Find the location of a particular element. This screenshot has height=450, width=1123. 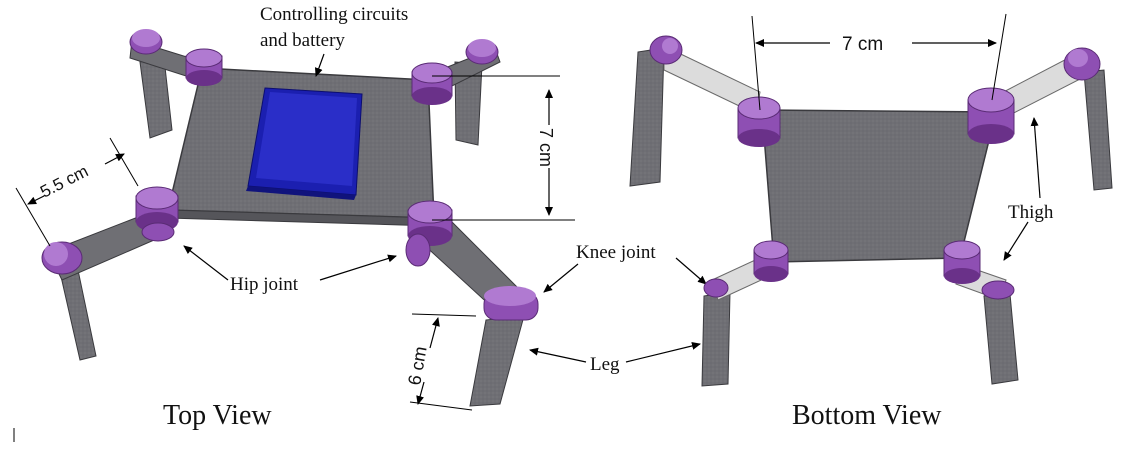

bottom-leg-front-left is located at coordinates (745, 313).